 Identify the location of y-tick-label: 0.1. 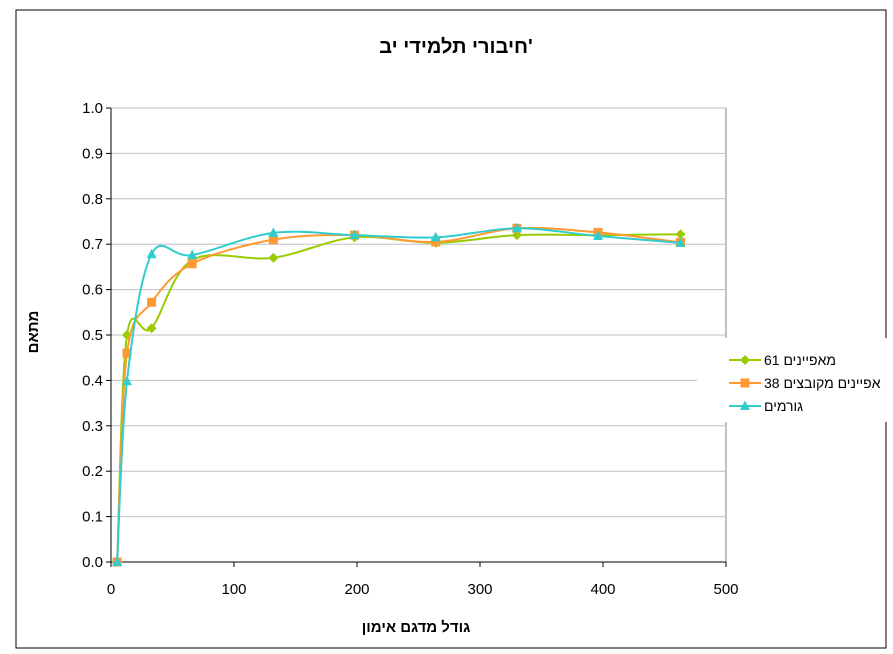
(92, 517).